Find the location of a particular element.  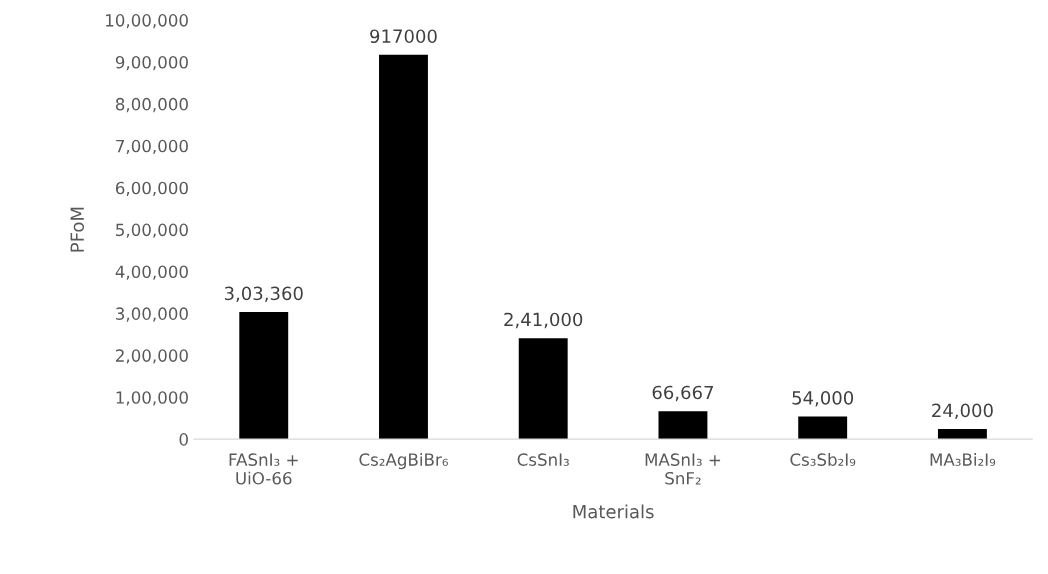

y-tick-label: 10,00,000 is located at coordinates (147, 21).